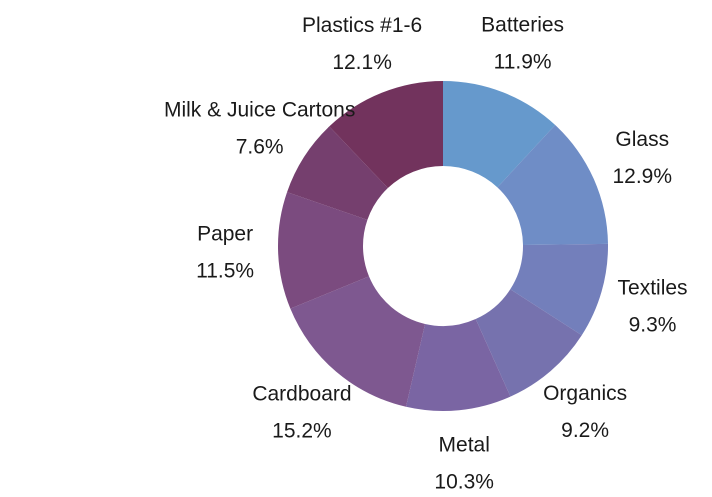  I want to click on slice-milk-and-juice-cartons, so click(337, 173).